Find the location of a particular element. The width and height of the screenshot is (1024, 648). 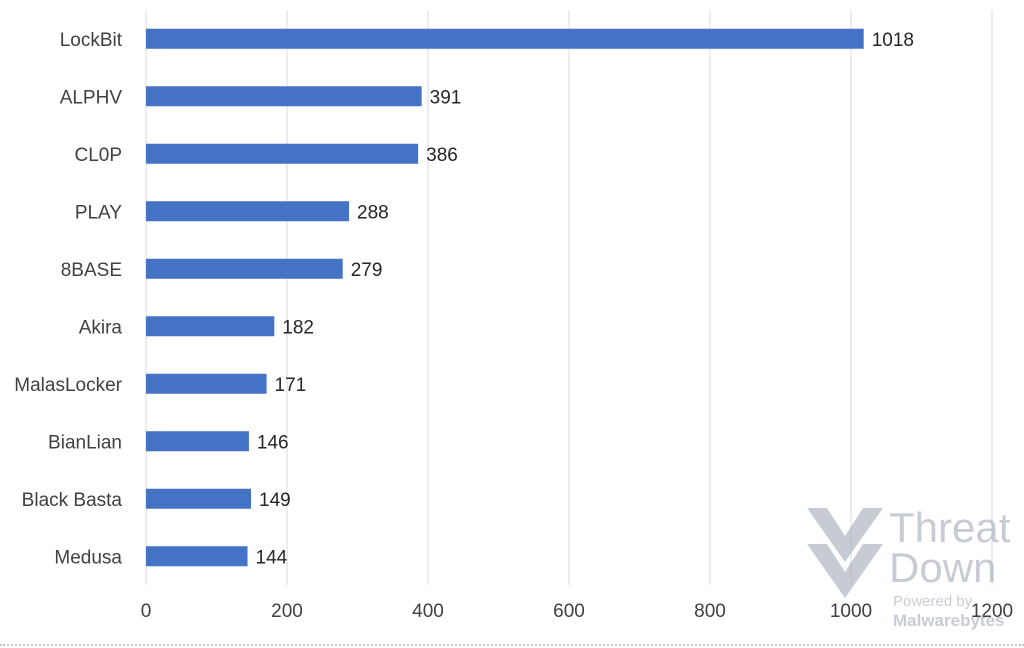

category-label: ALPHV is located at coordinates (91, 97).